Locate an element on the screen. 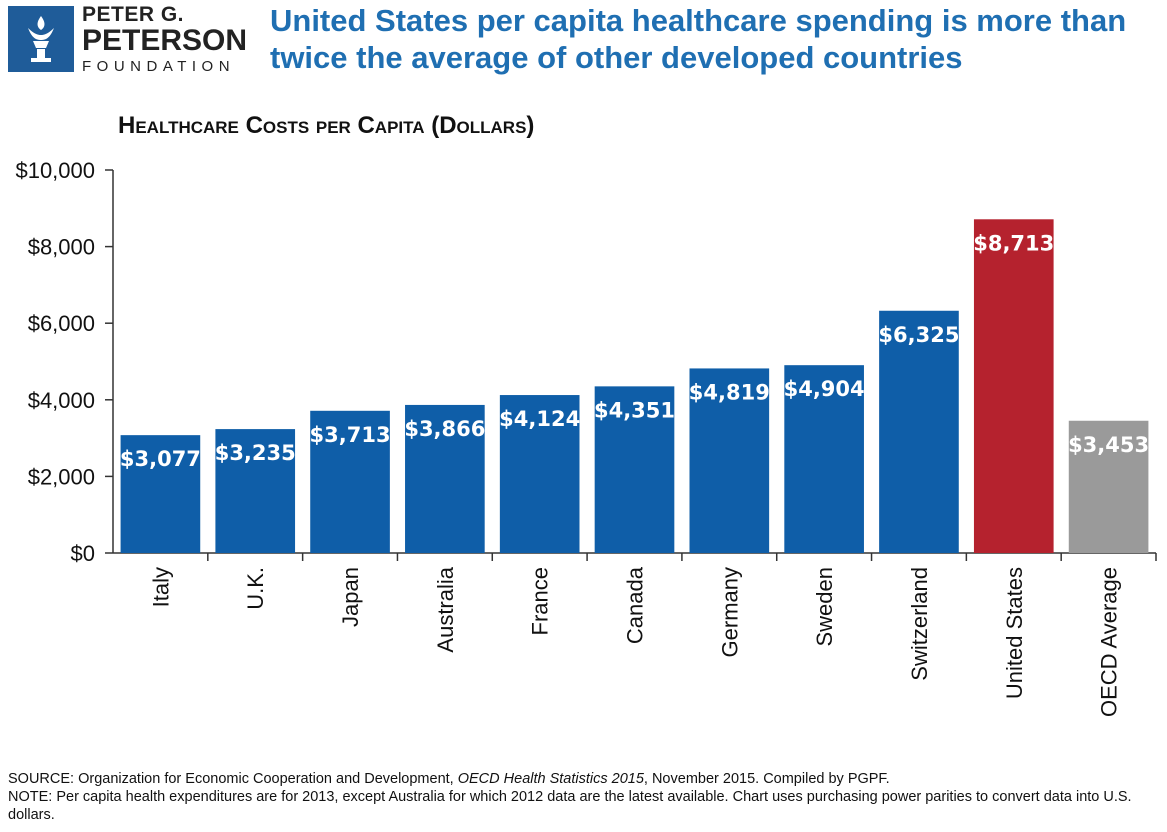 This screenshot has width=1167, height=832. category-label: Japan is located at coordinates (350, 597).